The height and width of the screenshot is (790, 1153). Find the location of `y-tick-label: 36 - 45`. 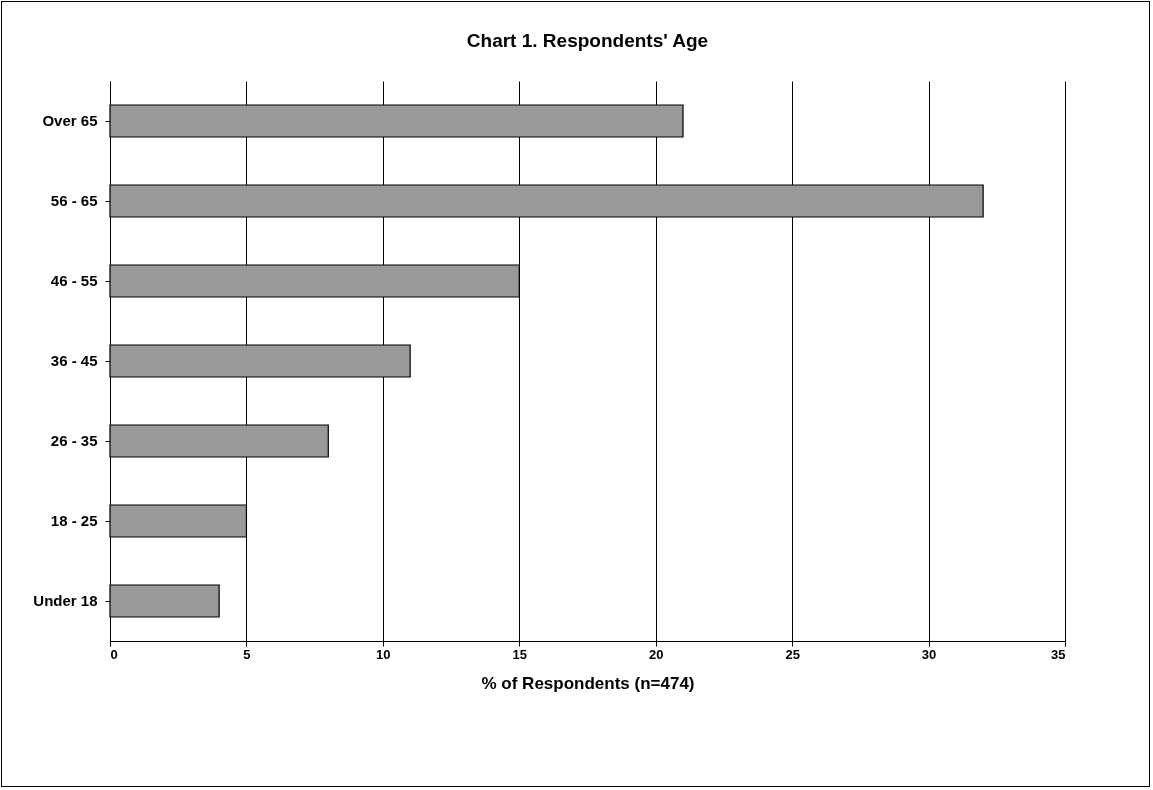

y-tick-label: 36 - 45 is located at coordinates (74, 360).